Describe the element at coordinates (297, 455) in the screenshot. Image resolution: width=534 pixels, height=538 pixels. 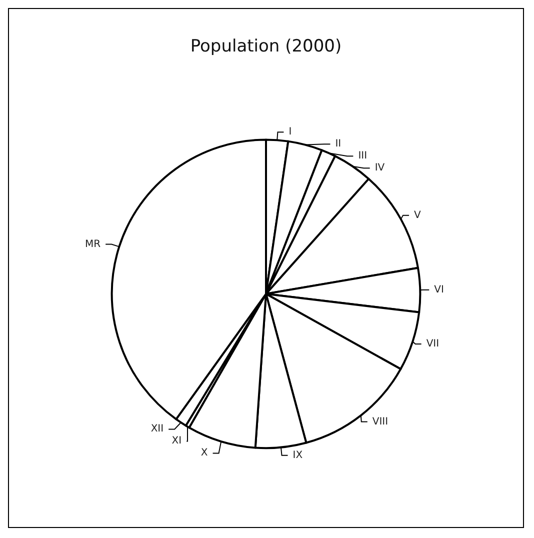
I see `slice-label: IX` at that location.